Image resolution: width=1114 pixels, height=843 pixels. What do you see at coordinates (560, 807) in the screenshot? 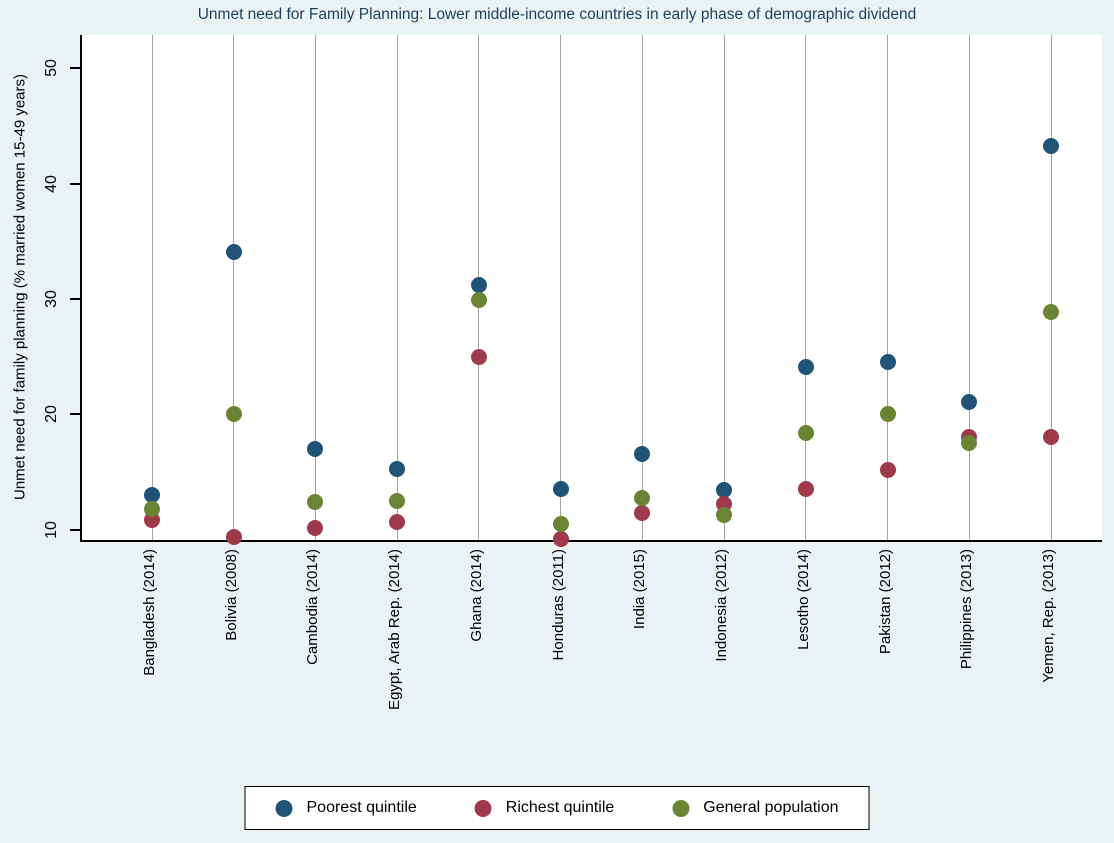
I see `legend-label: Richest quintile` at bounding box center [560, 807].